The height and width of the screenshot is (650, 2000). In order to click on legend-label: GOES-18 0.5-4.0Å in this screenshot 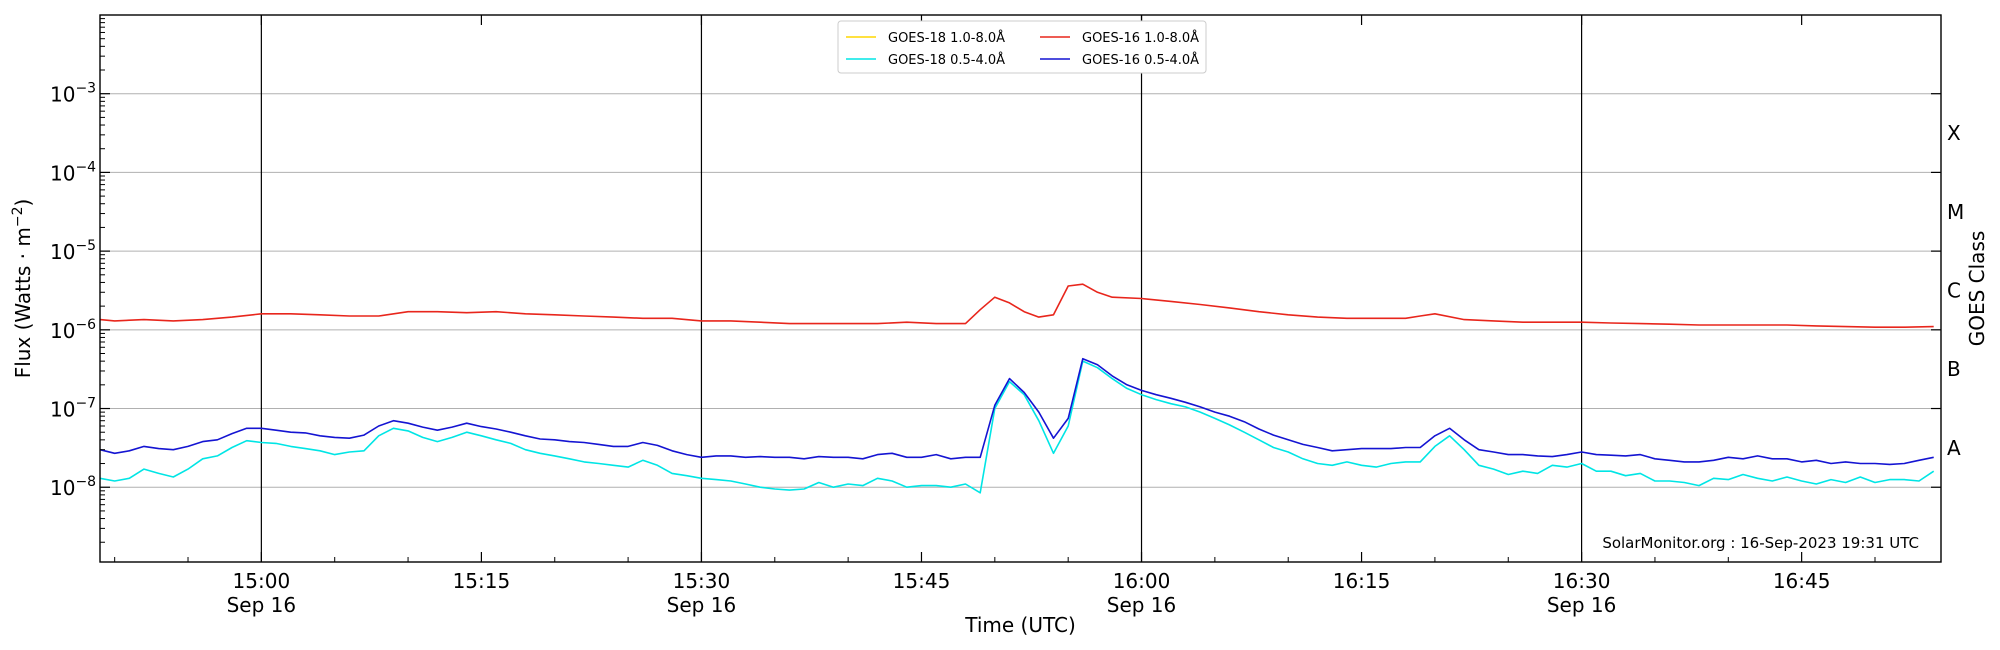, I will do `click(946, 60)`.